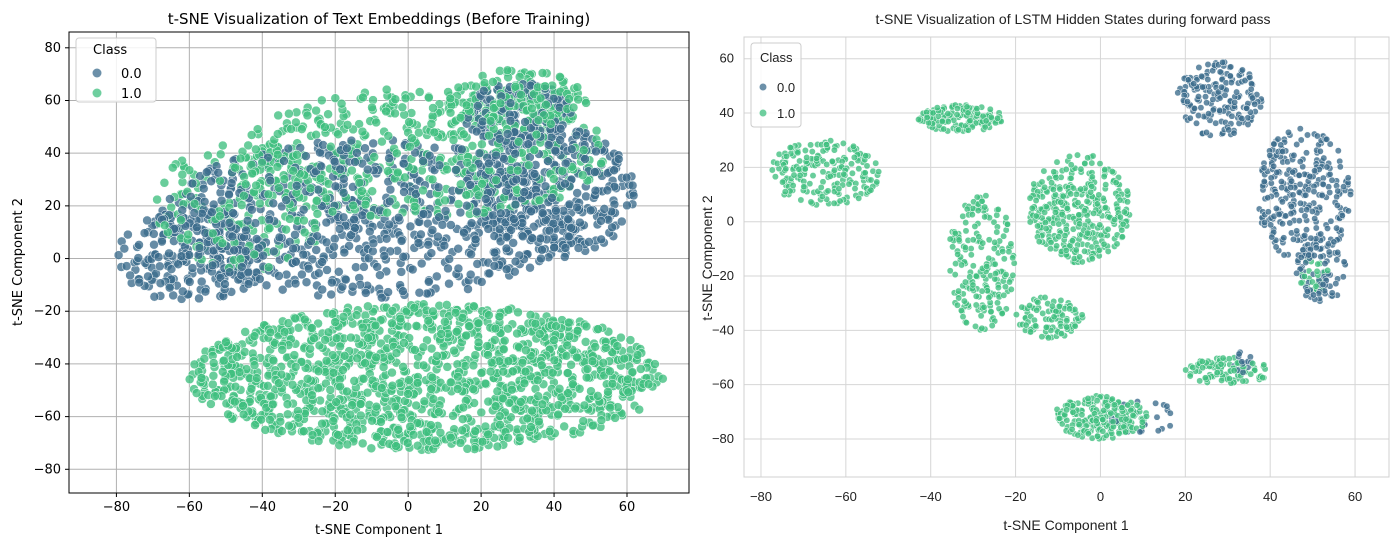 The height and width of the screenshot is (547, 1396). I want to click on y-tick-label-left: 80, so click(52, 48).